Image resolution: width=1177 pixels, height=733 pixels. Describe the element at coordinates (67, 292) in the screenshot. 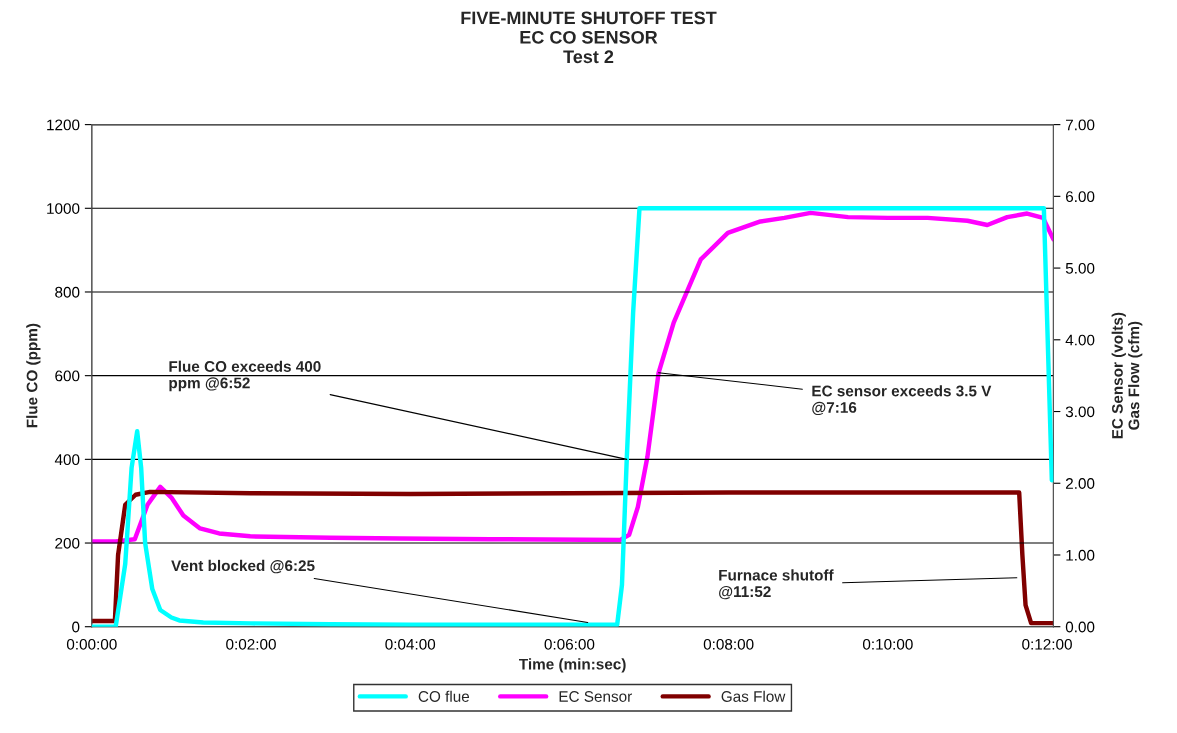

I see `y-tick-label: 800` at that location.